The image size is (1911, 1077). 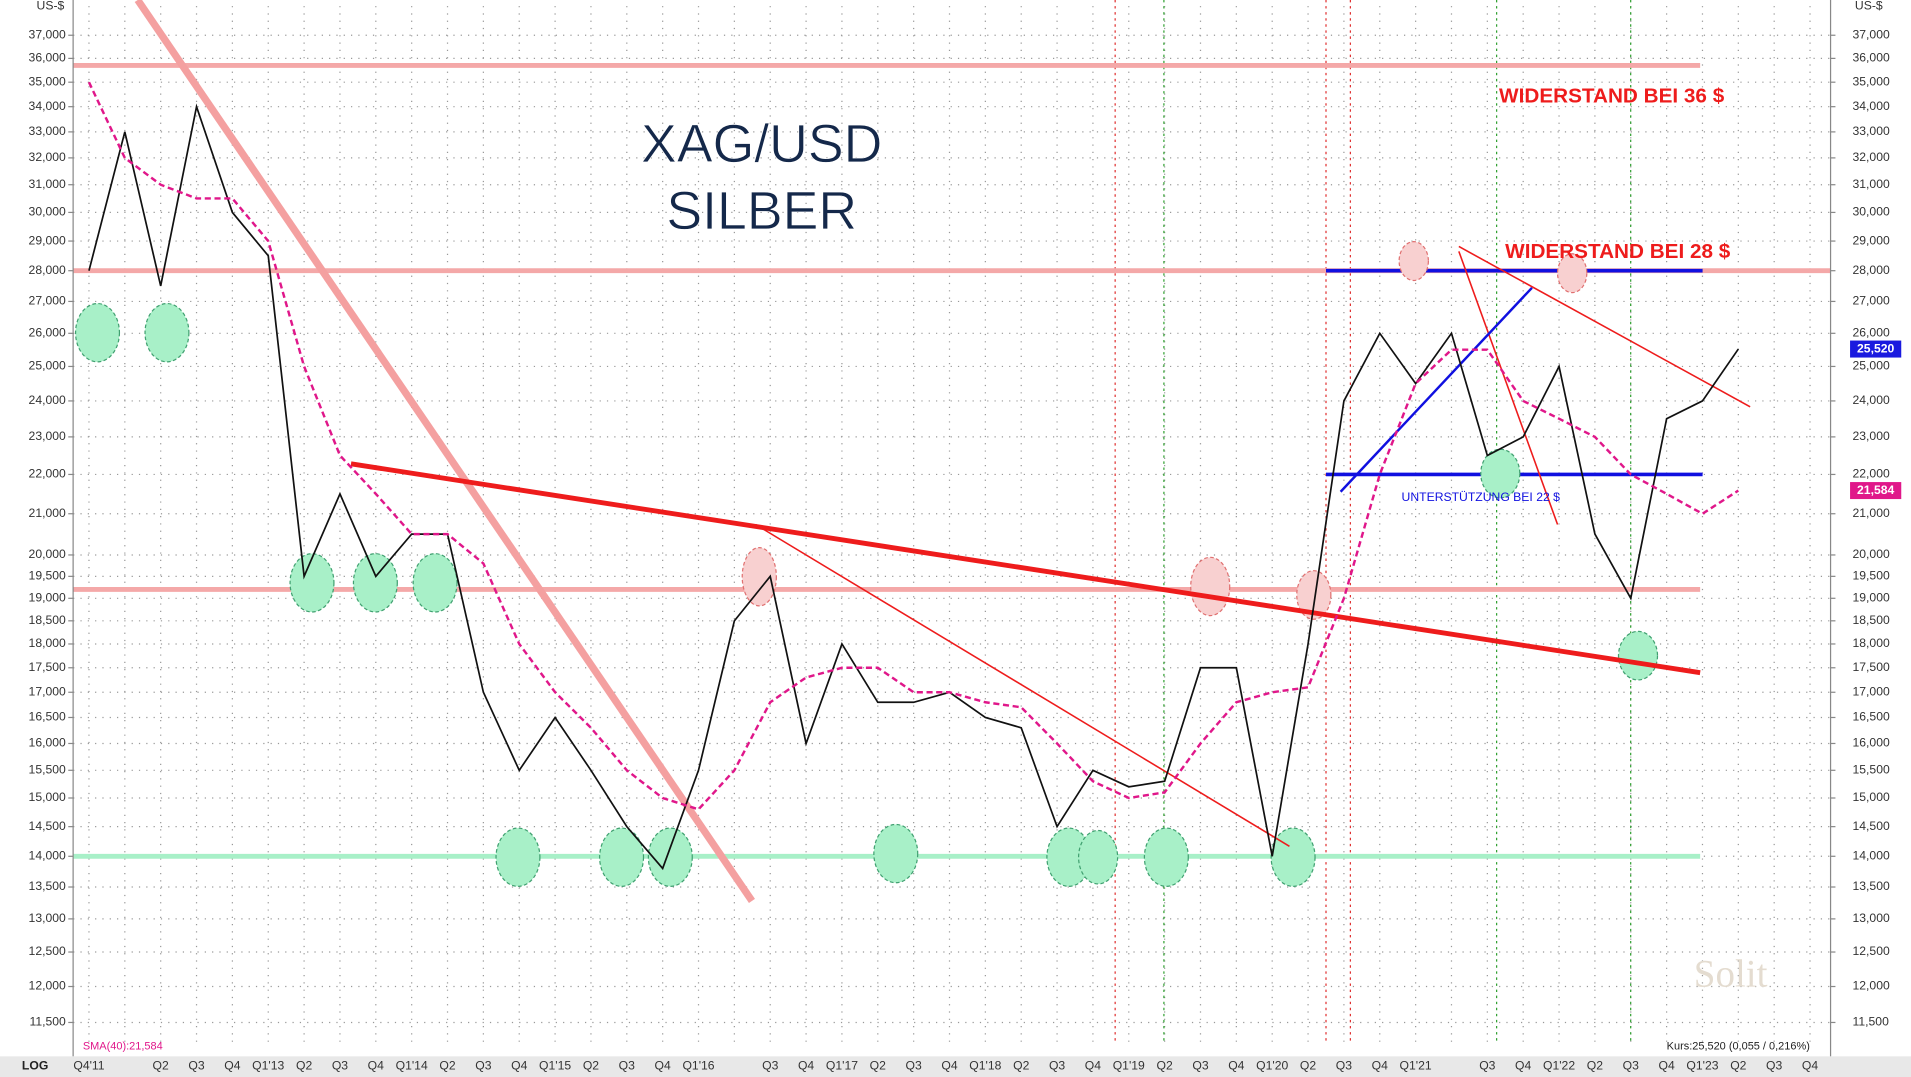 What do you see at coordinates (1129, 1065) in the screenshot?
I see `x-tick-label: Q1'19` at bounding box center [1129, 1065].